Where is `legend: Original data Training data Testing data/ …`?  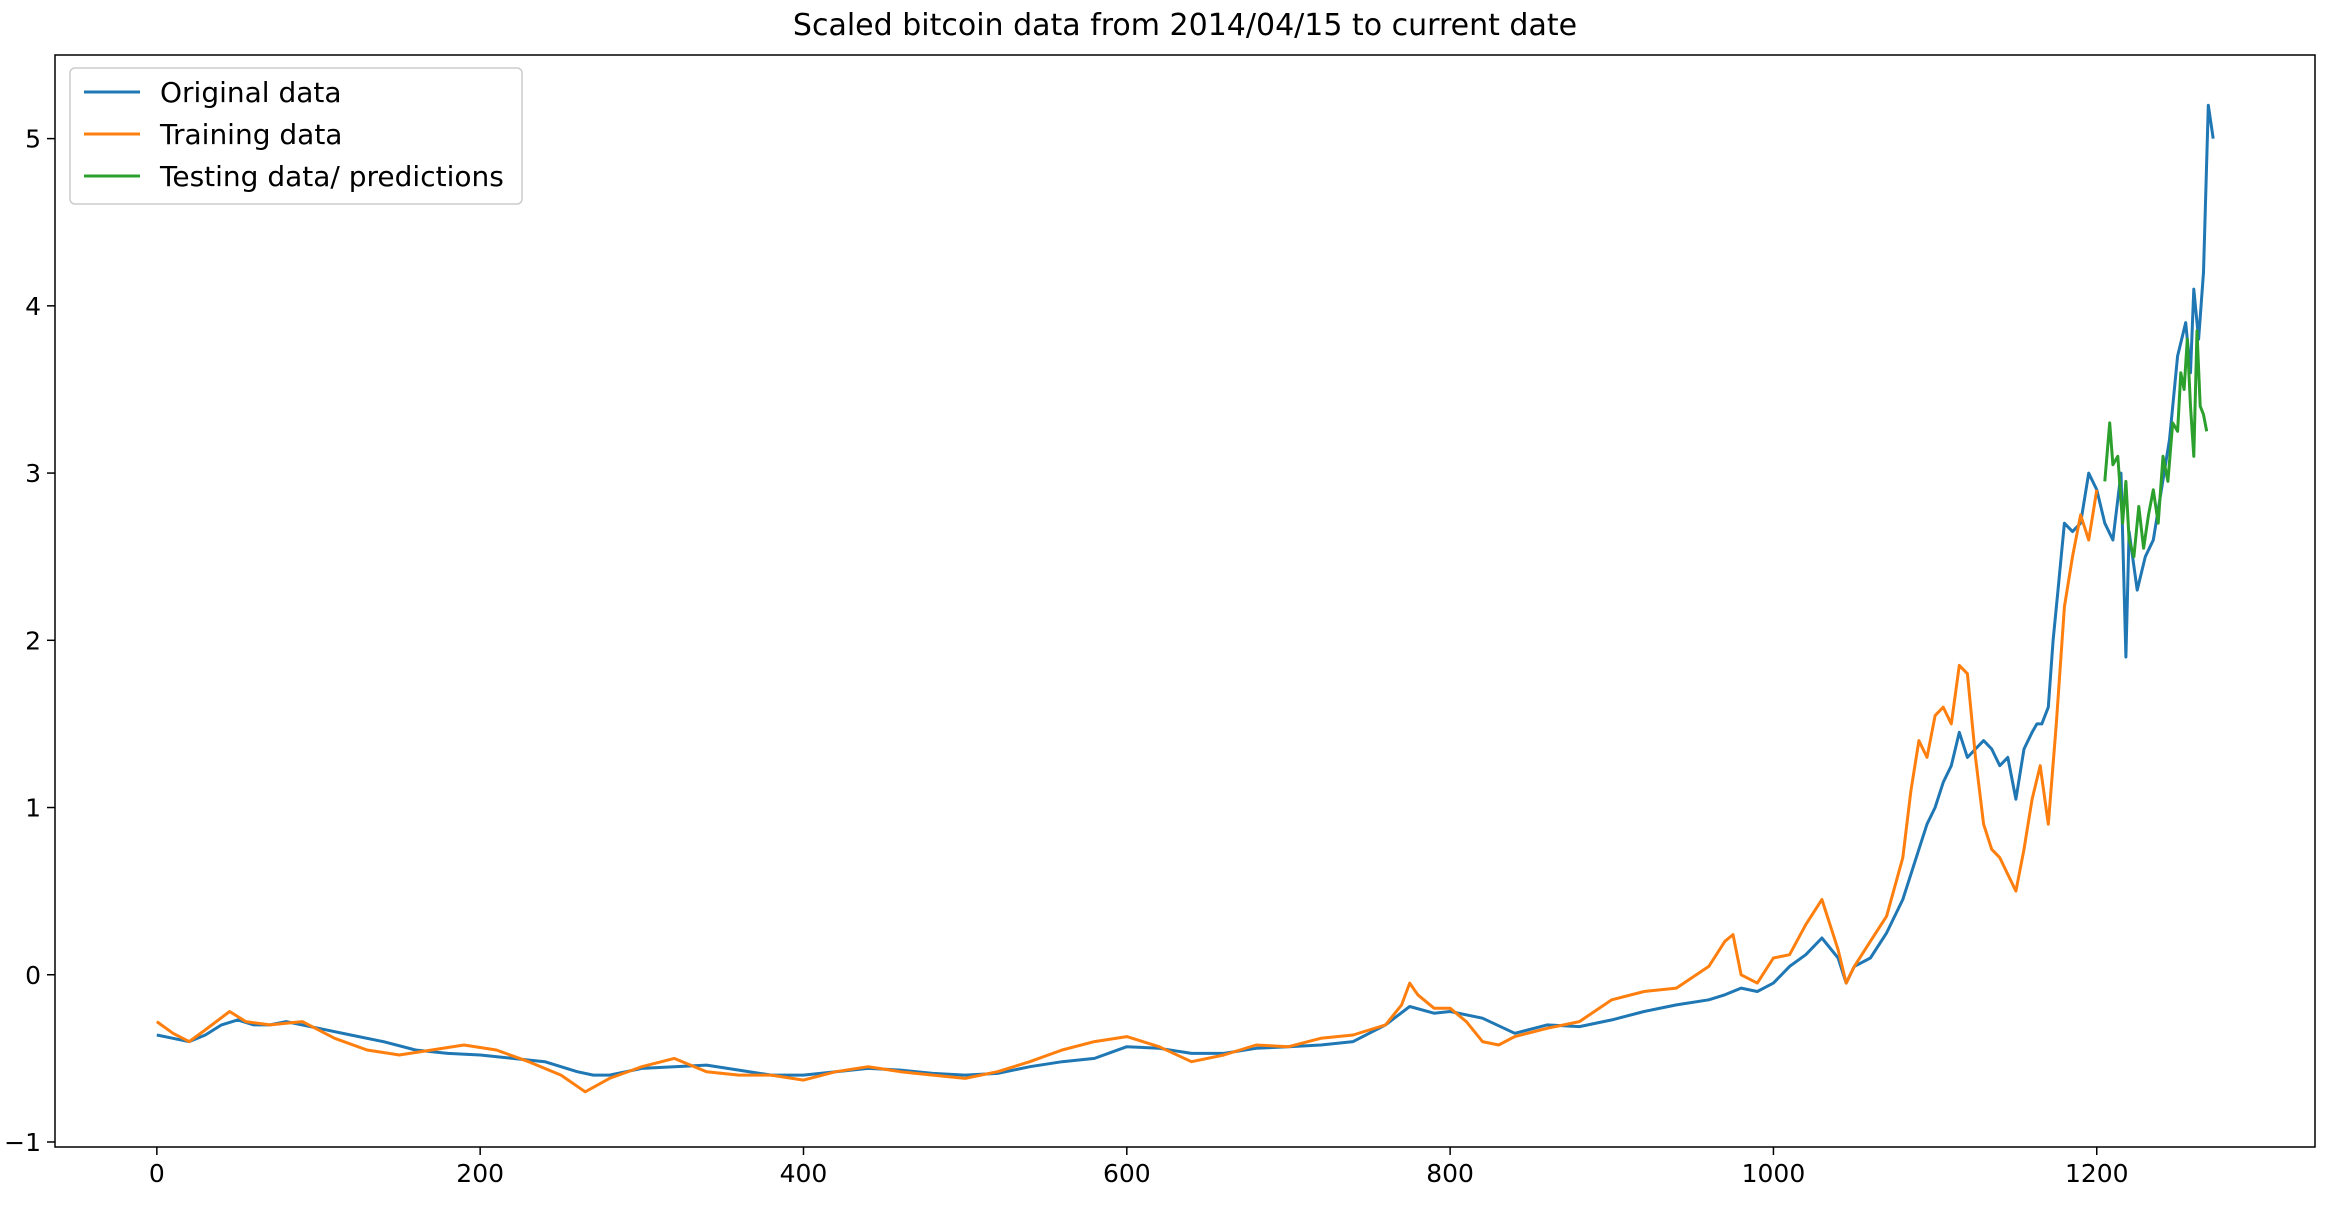
legend: Original data Training data Testing data/ … is located at coordinates (296, 136).